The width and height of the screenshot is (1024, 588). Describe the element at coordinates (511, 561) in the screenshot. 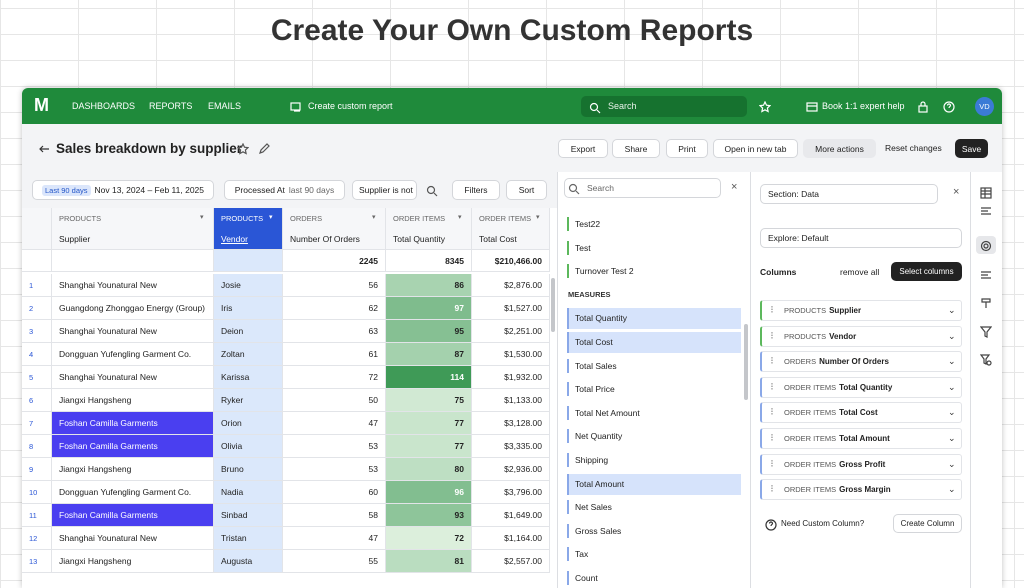

I see `table-cell: $2,557.00` at that location.